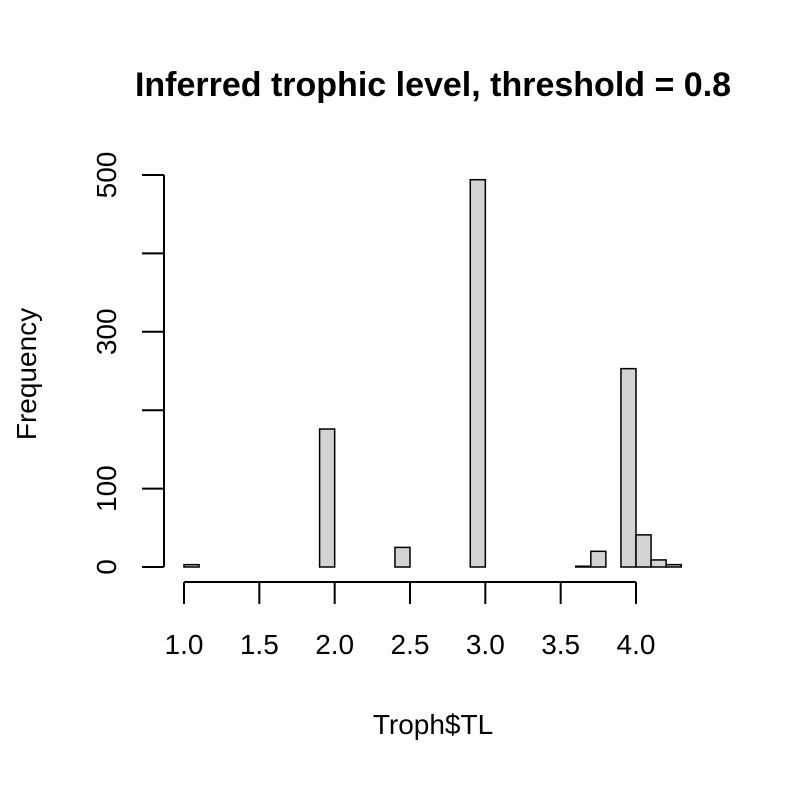 The image size is (787, 787). Describe the element at coordinates (106, 488) in the screenshot. I see `y-tick-label-1: 100` at that location.